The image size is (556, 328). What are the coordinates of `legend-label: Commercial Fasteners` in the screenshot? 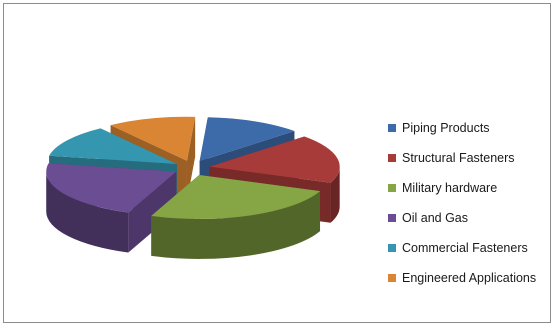 It's located at (465, 248).